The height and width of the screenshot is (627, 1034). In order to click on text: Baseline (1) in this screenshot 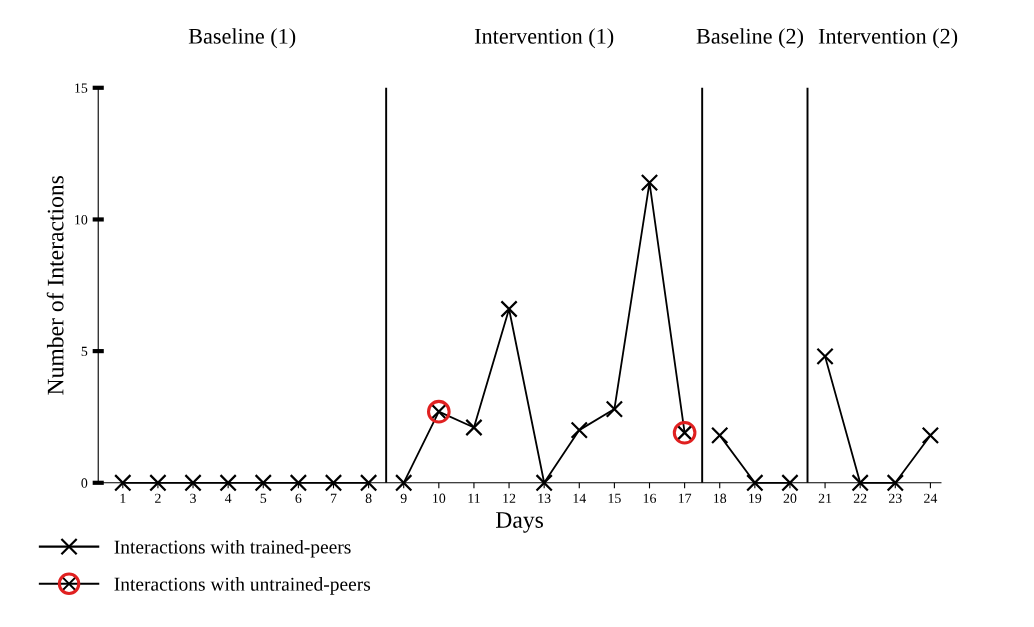, I will do `click(242, 38)`.